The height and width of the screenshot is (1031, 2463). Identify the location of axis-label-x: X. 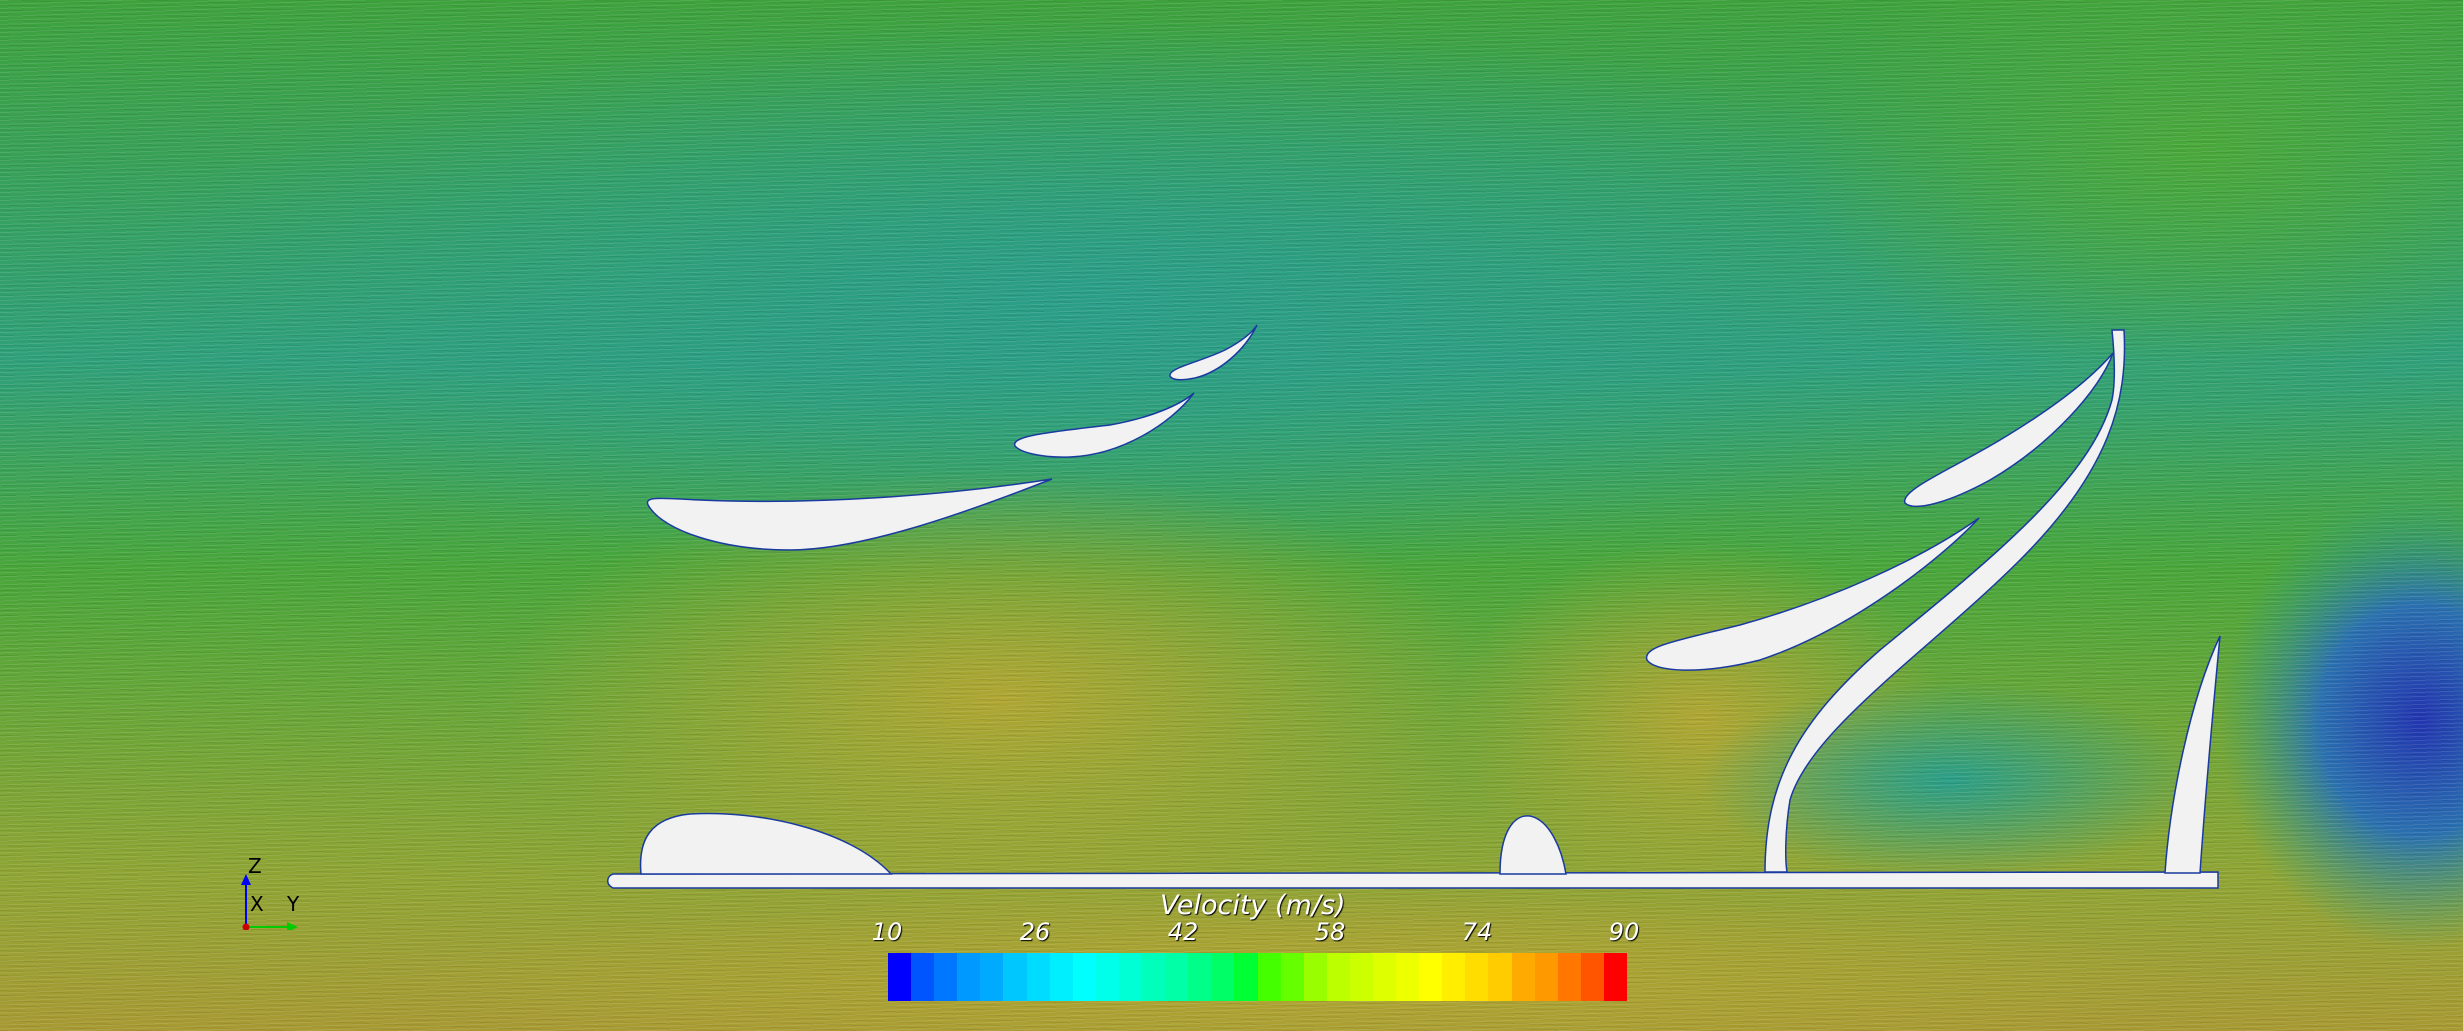
(257, 904).